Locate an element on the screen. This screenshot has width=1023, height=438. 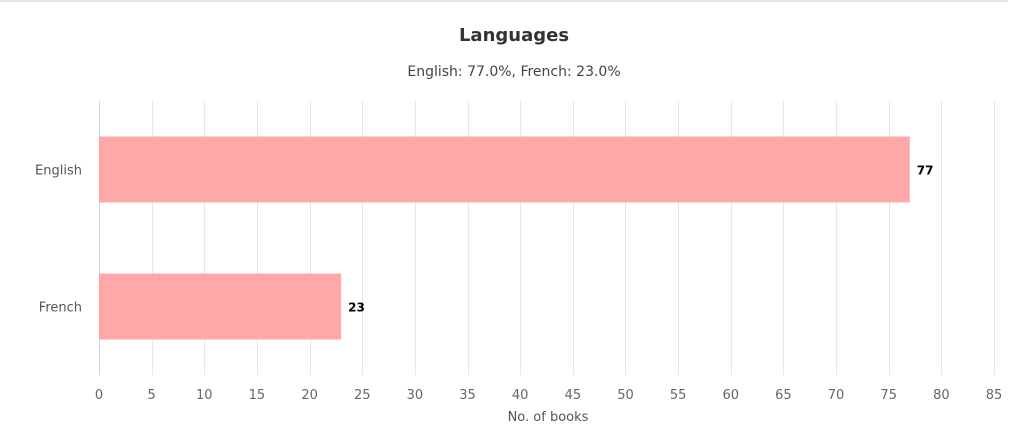
x-tick-label: 85 is located at coordinates (994, 395).